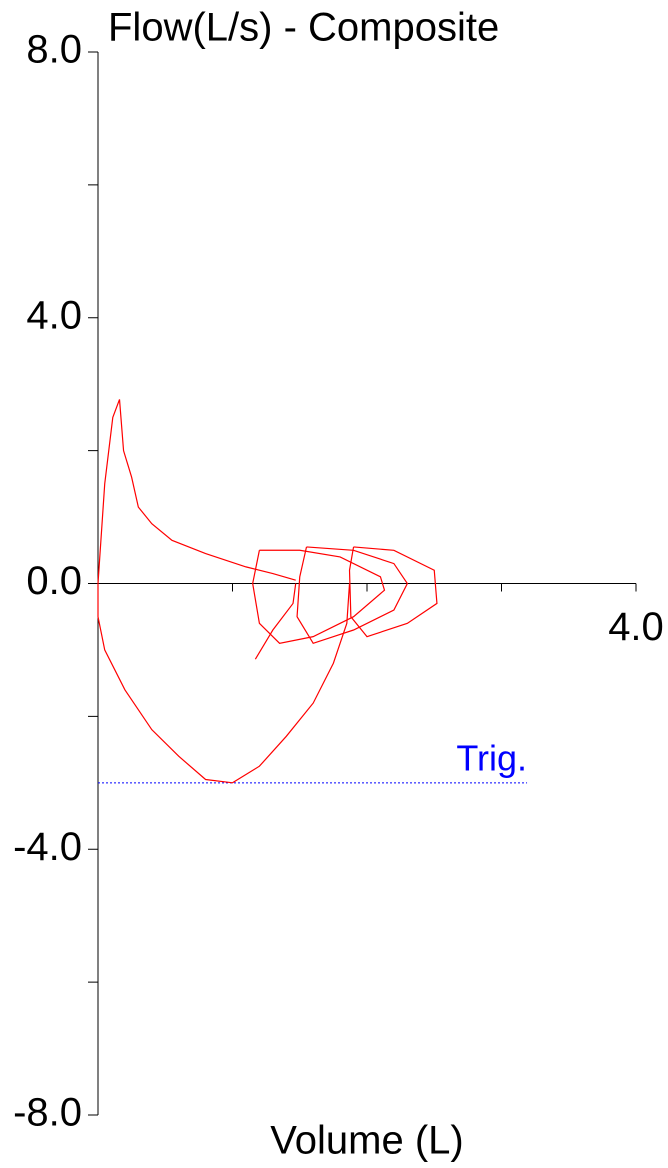 This screenshot has height=1168, width=668. What do you see at coordinates (303, 28) in the screenshot?
I see `chart-title: Flow(L/s) - Composite` at bounding box center [303, 28].